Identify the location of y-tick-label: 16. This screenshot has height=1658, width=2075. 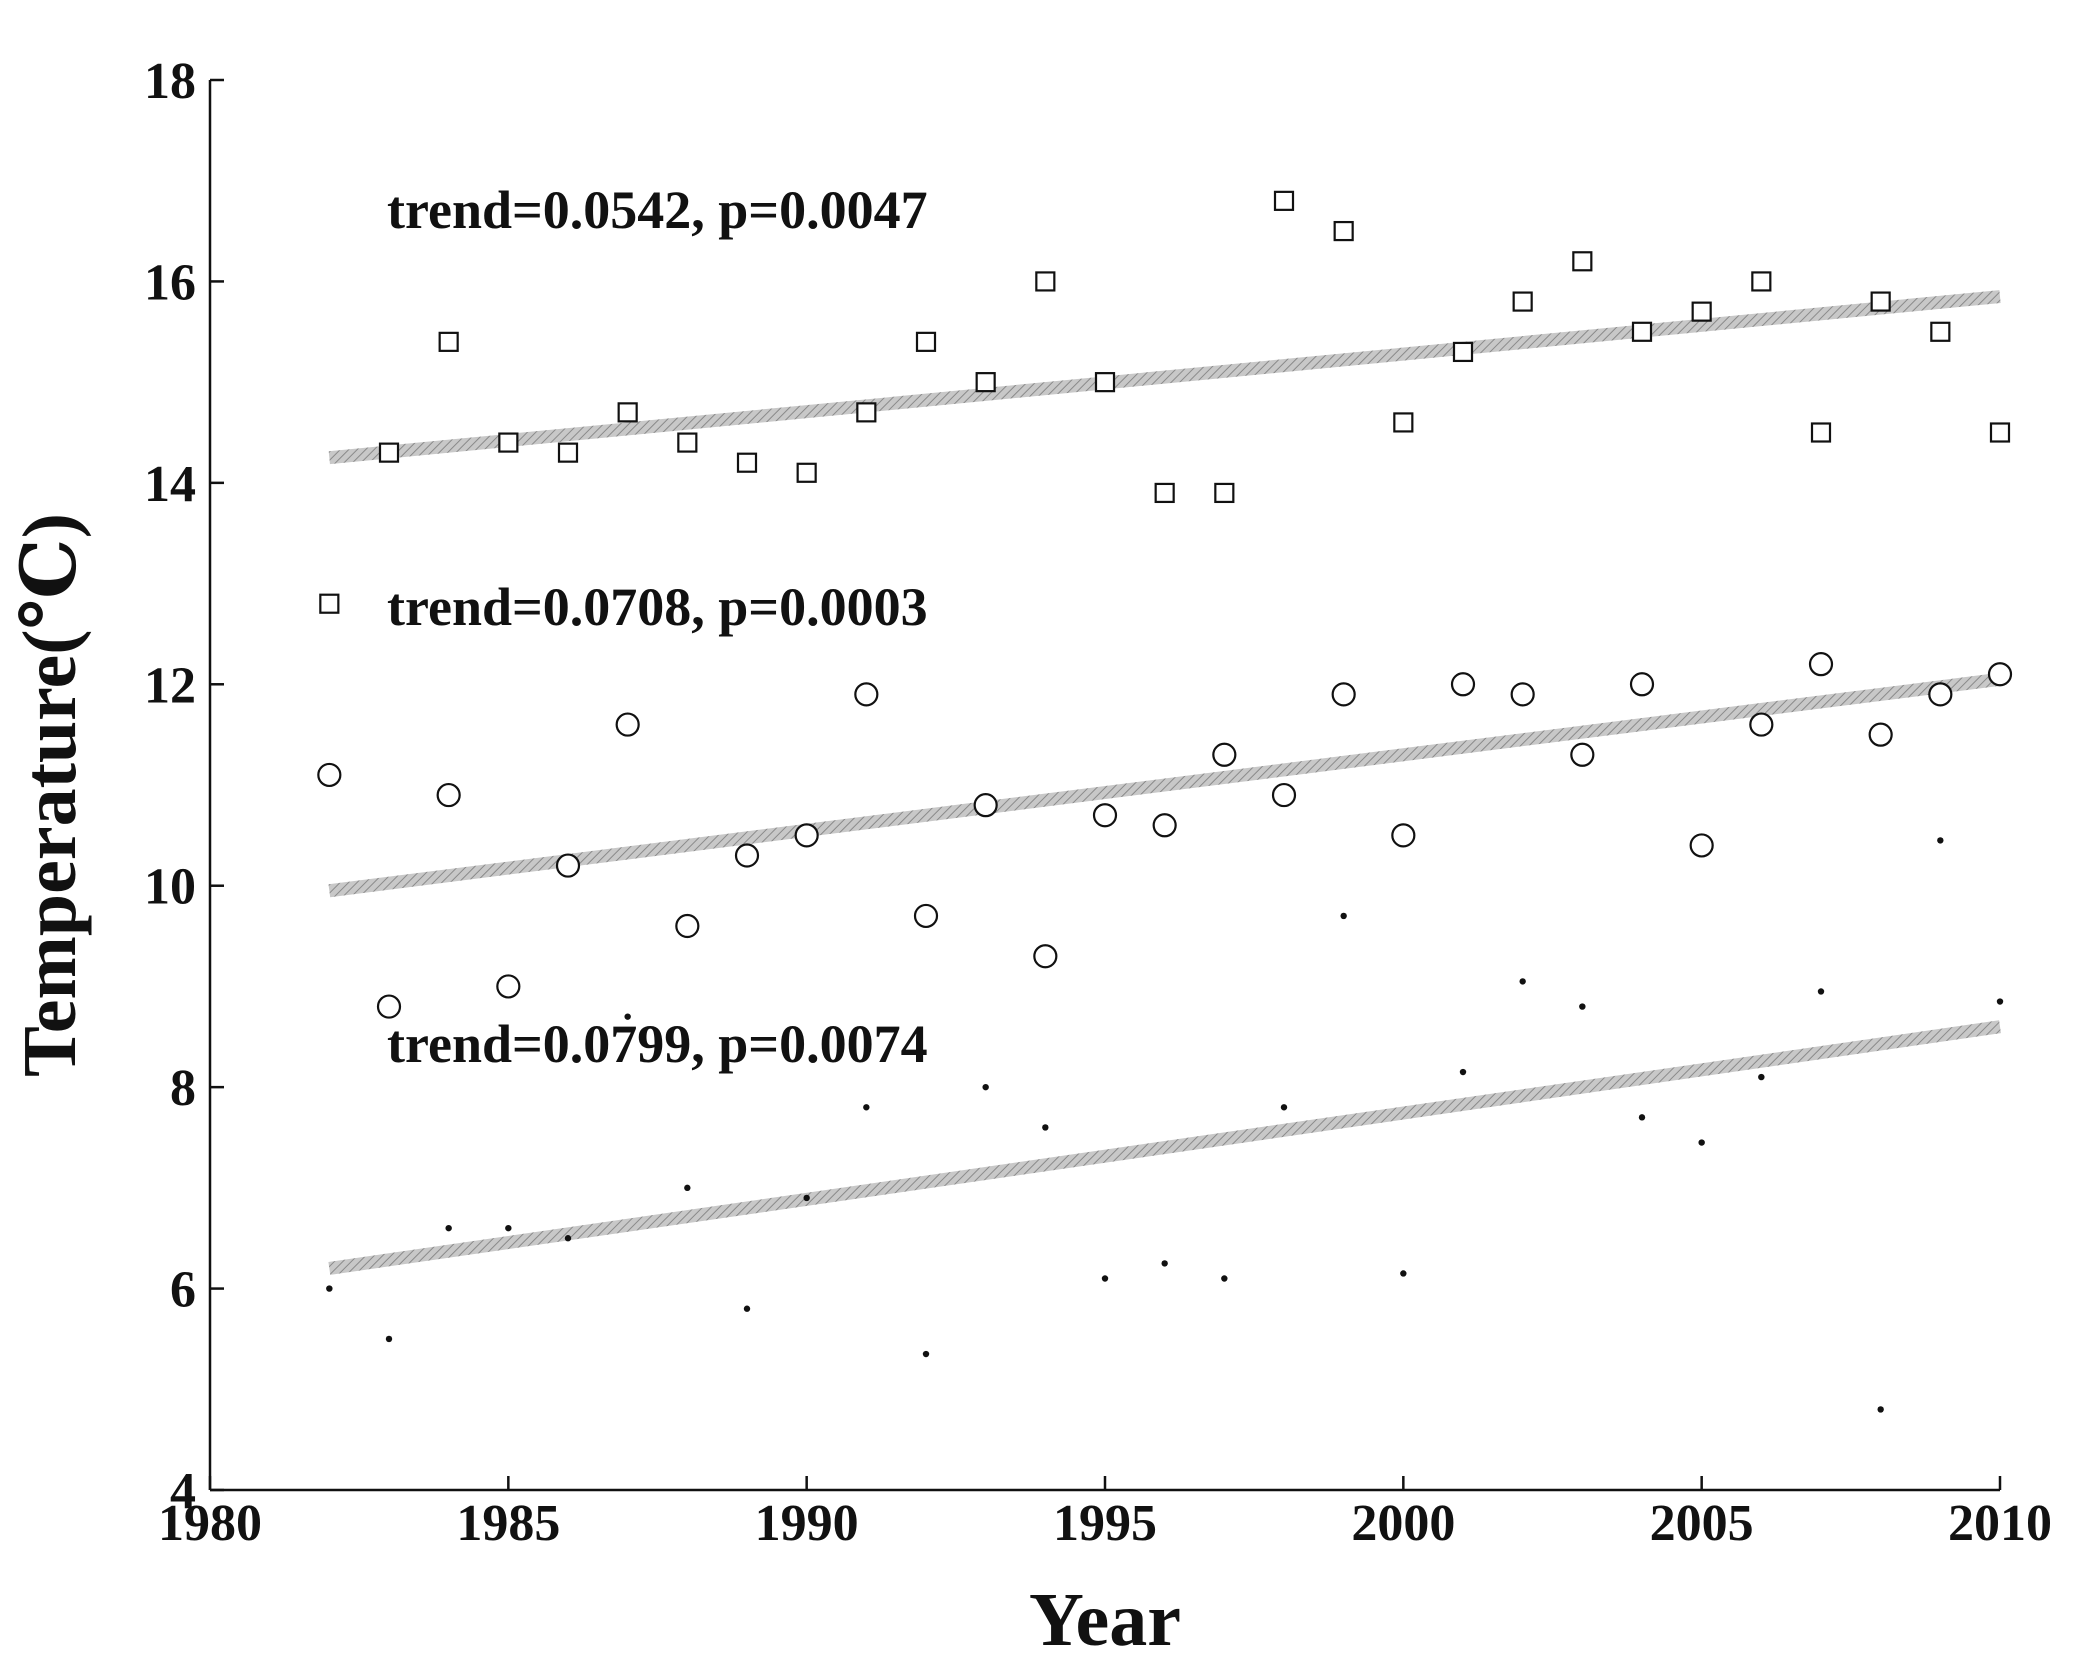
(170, 282).